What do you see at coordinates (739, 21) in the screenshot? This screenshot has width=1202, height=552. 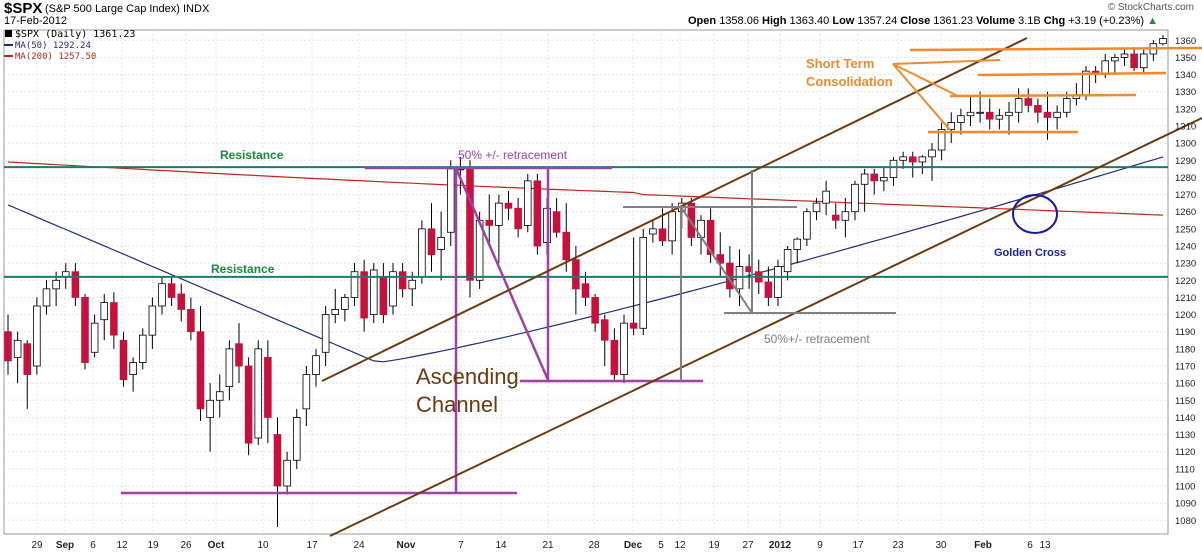 I see `open-value: 1358.06` at bounding box center [739, 21].